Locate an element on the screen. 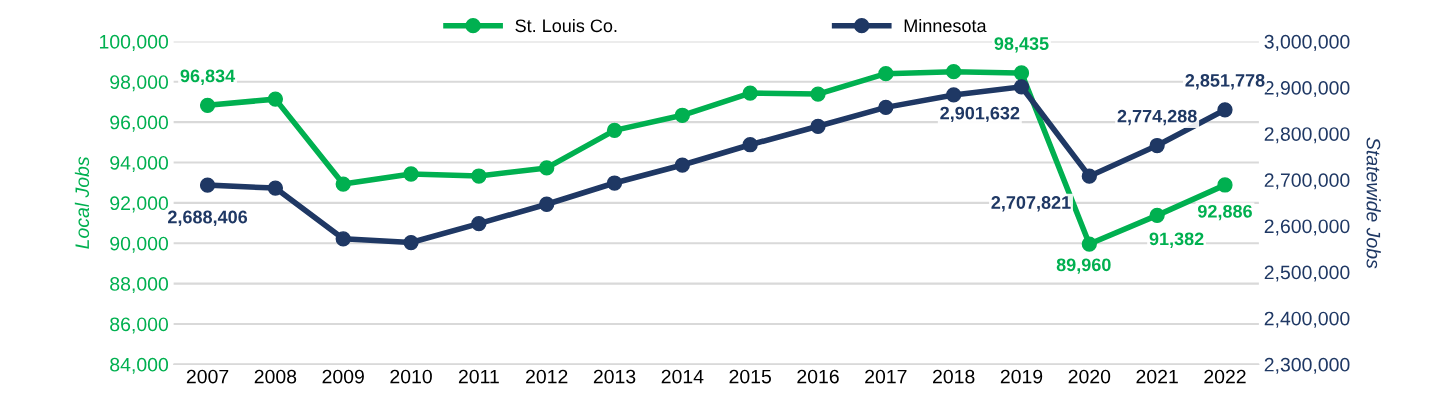 Image resolution: width=1447 pixels, height=414 pixels. x-tick-label: 2009 is located at coordinates (343, 376).